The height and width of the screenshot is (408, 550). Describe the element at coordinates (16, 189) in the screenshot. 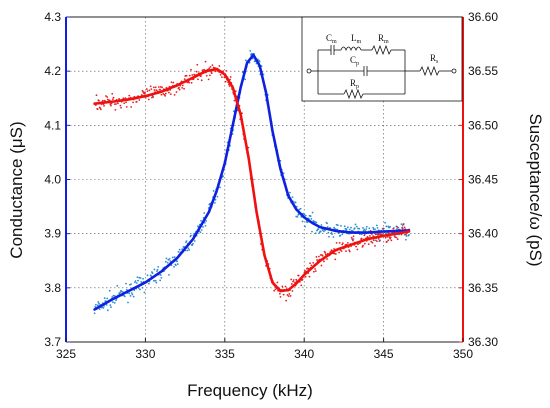

I see `y-left-axis-title: Conductance (μS)` at that location.